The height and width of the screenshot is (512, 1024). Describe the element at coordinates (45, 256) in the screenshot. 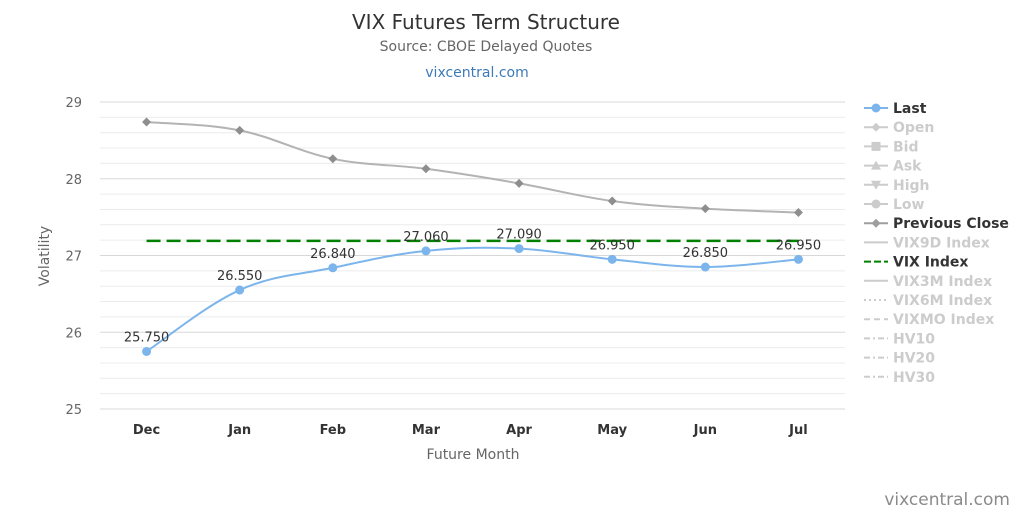

I see `y-axis-title: Volatility` at that location.